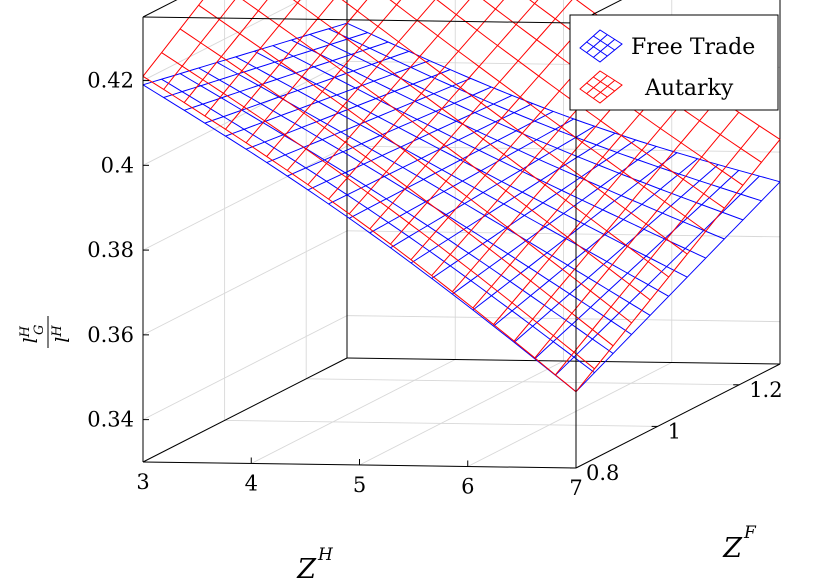 The image size is (820, 586). I want to click on x-tick-label: 7, so click(575, 488).